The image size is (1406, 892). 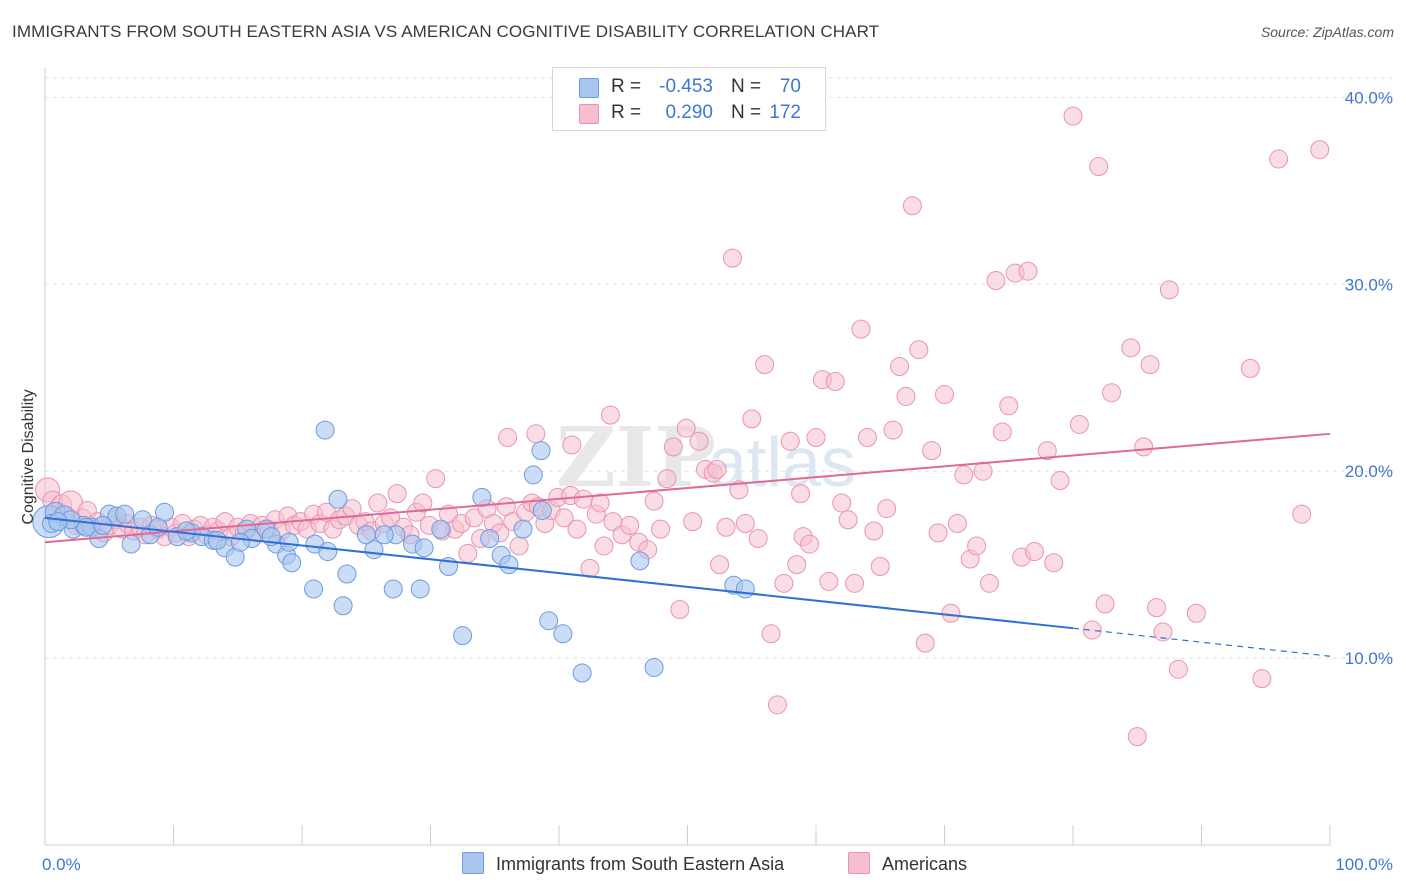 What do you see at coordinates (907, 864) in the screenshot?
I see `bottom-legend-pink: Americans` at bounding box center [907, 864].